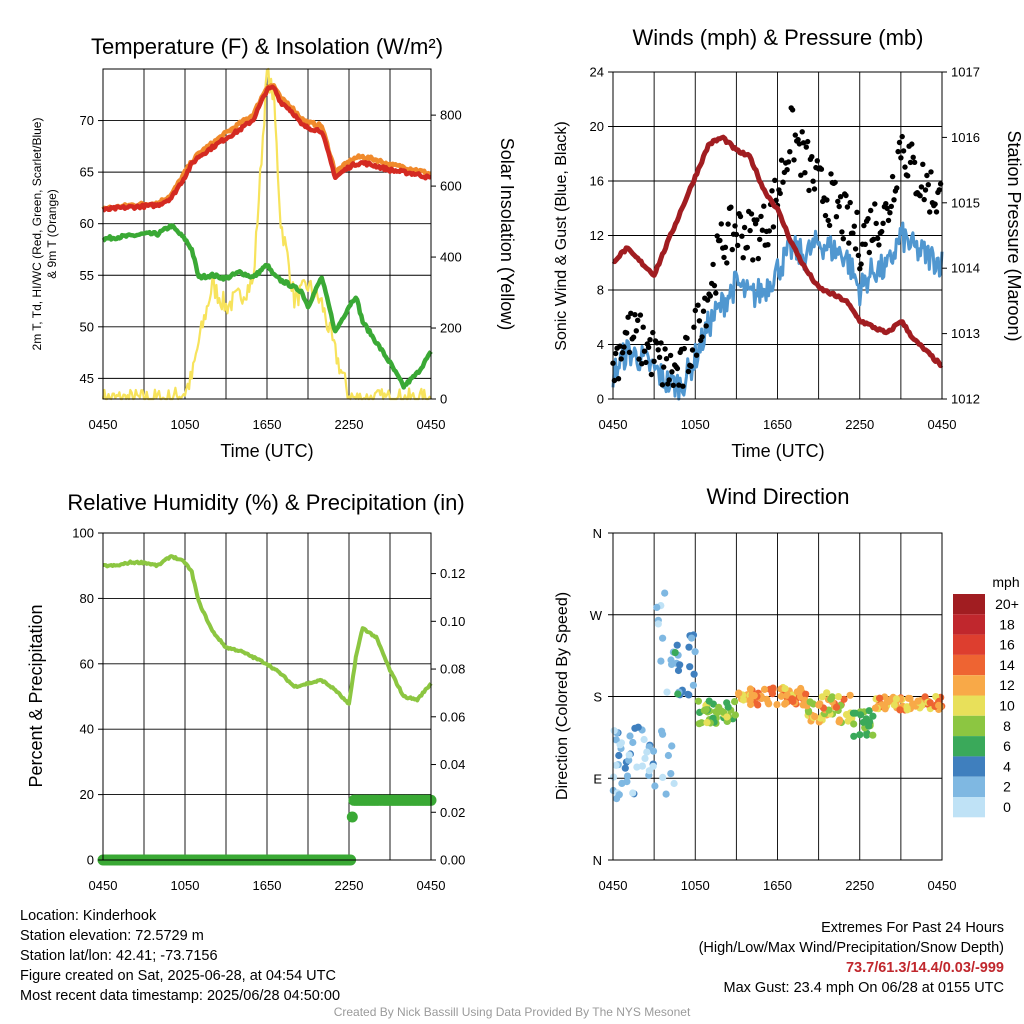 This screenshot has height=1024, width=1024. What do you see at coordinates (600, 399) in the screenshot?
I see `winds-y-tick: 0` at bounding box center [600, 399].